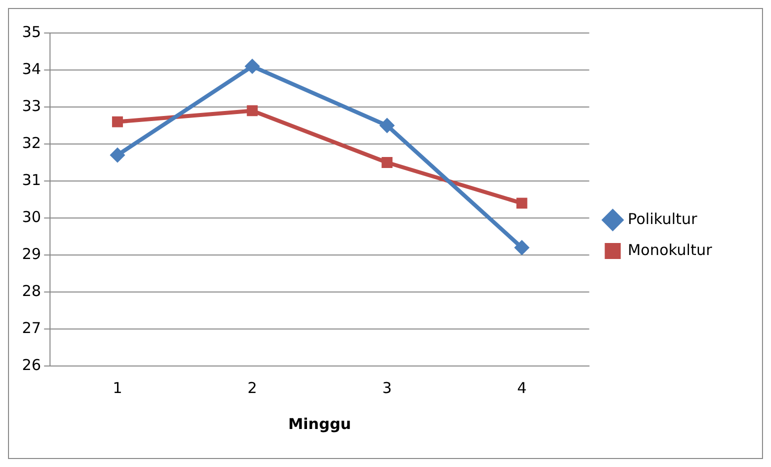 This screenshot has width=771, height=467. I want to click on y-tick-label: 34, so click(32, 69).